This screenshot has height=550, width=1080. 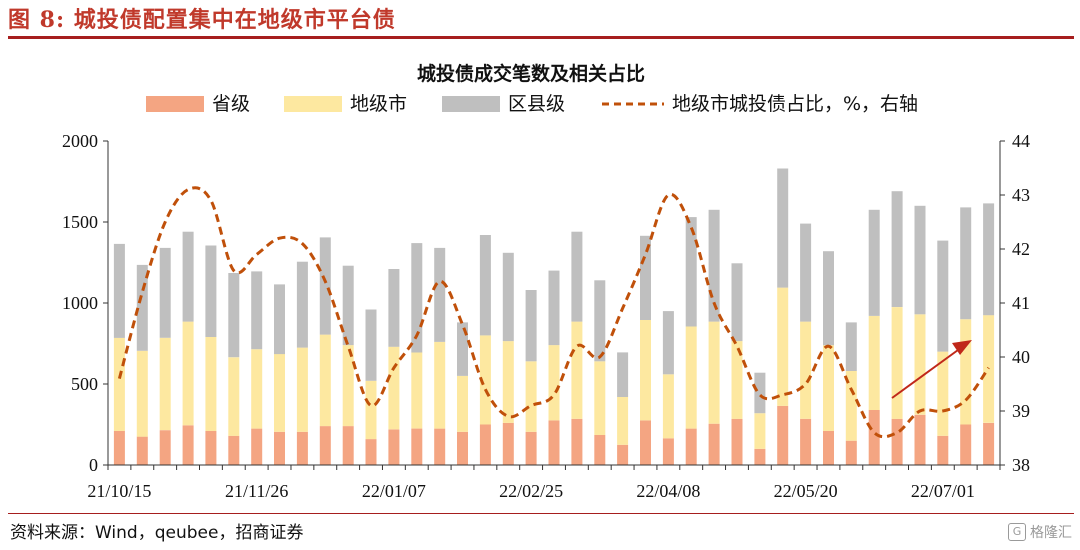 What do you see at coordinates (231, 104) in the screenshot?
I see `legend-label-province: 省级` at bounding box center [231, 104].